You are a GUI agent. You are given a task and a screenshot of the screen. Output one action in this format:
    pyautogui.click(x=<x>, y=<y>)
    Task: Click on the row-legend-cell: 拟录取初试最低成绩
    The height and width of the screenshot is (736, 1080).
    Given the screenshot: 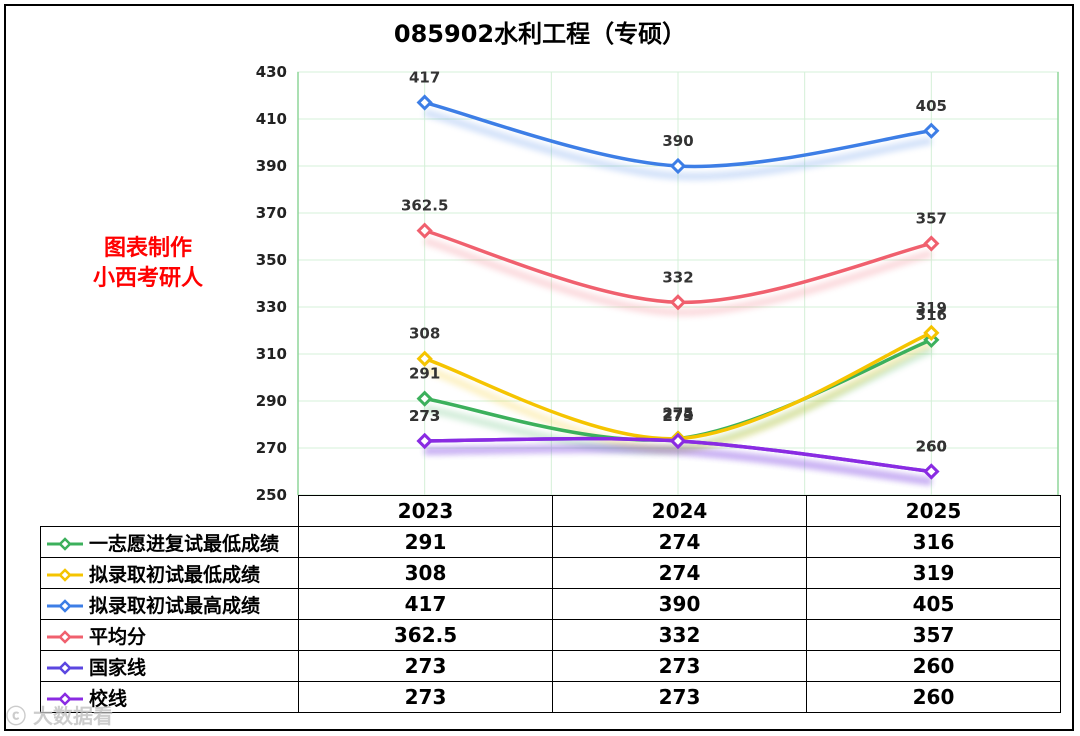 What is the action you would take?
    pyautogui.click(x=169, y=573)
    